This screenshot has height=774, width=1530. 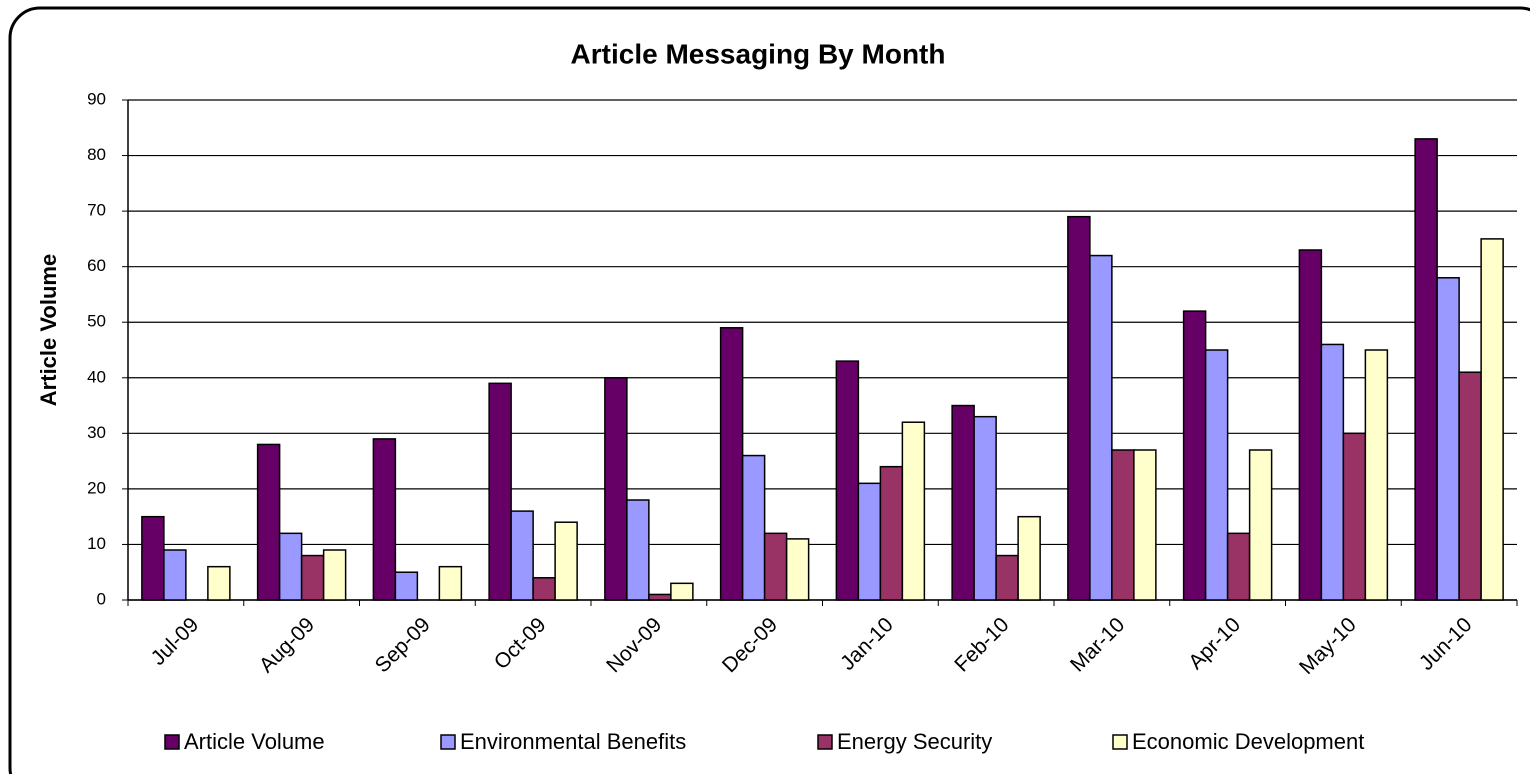 What do you see at coordinates (96, 154) in the screenshot?
I see `y-tick-label: 80` at bounding box center [96, 154].